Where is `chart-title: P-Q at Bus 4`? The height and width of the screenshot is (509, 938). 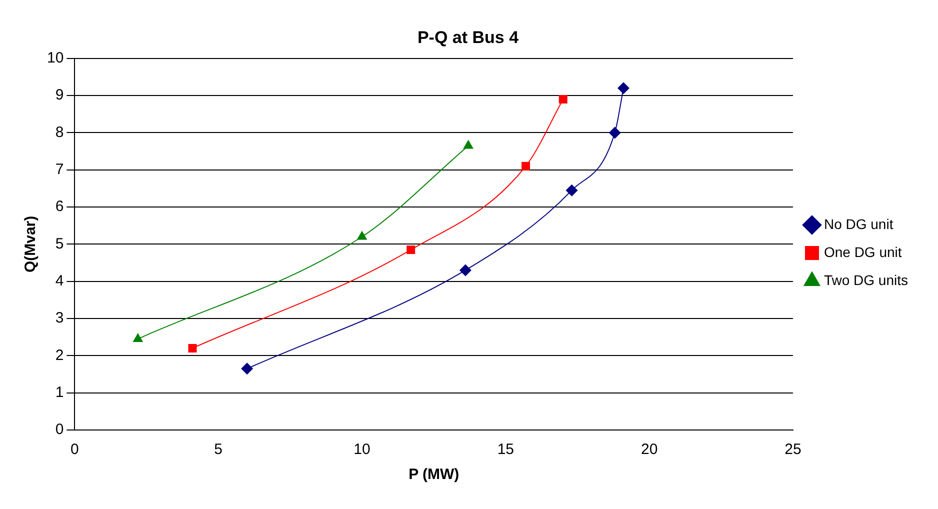 chart-title: P-Q at Bus 4 is located at coordinates (468, 37).